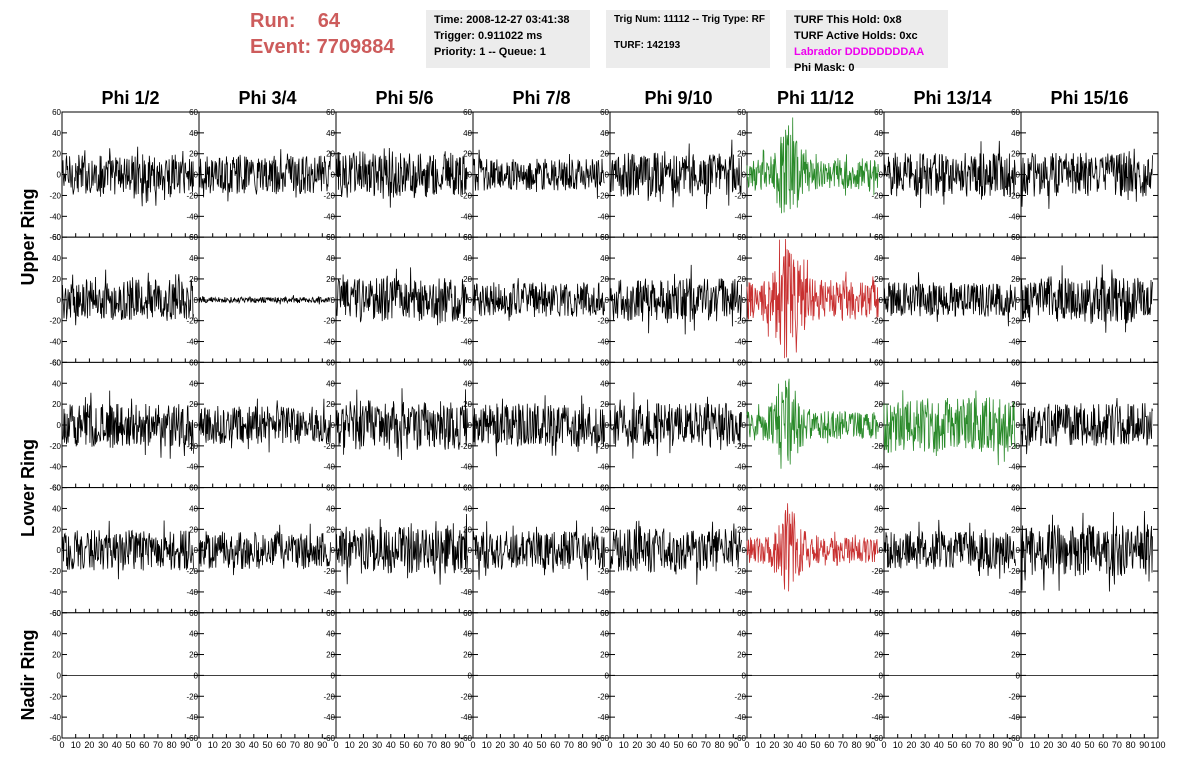 The width and height of the screenshot is (1196, 775). Describe the element at coordinates (637, 745) in the screenshot. I see `x-tick-label: 20` at that location.